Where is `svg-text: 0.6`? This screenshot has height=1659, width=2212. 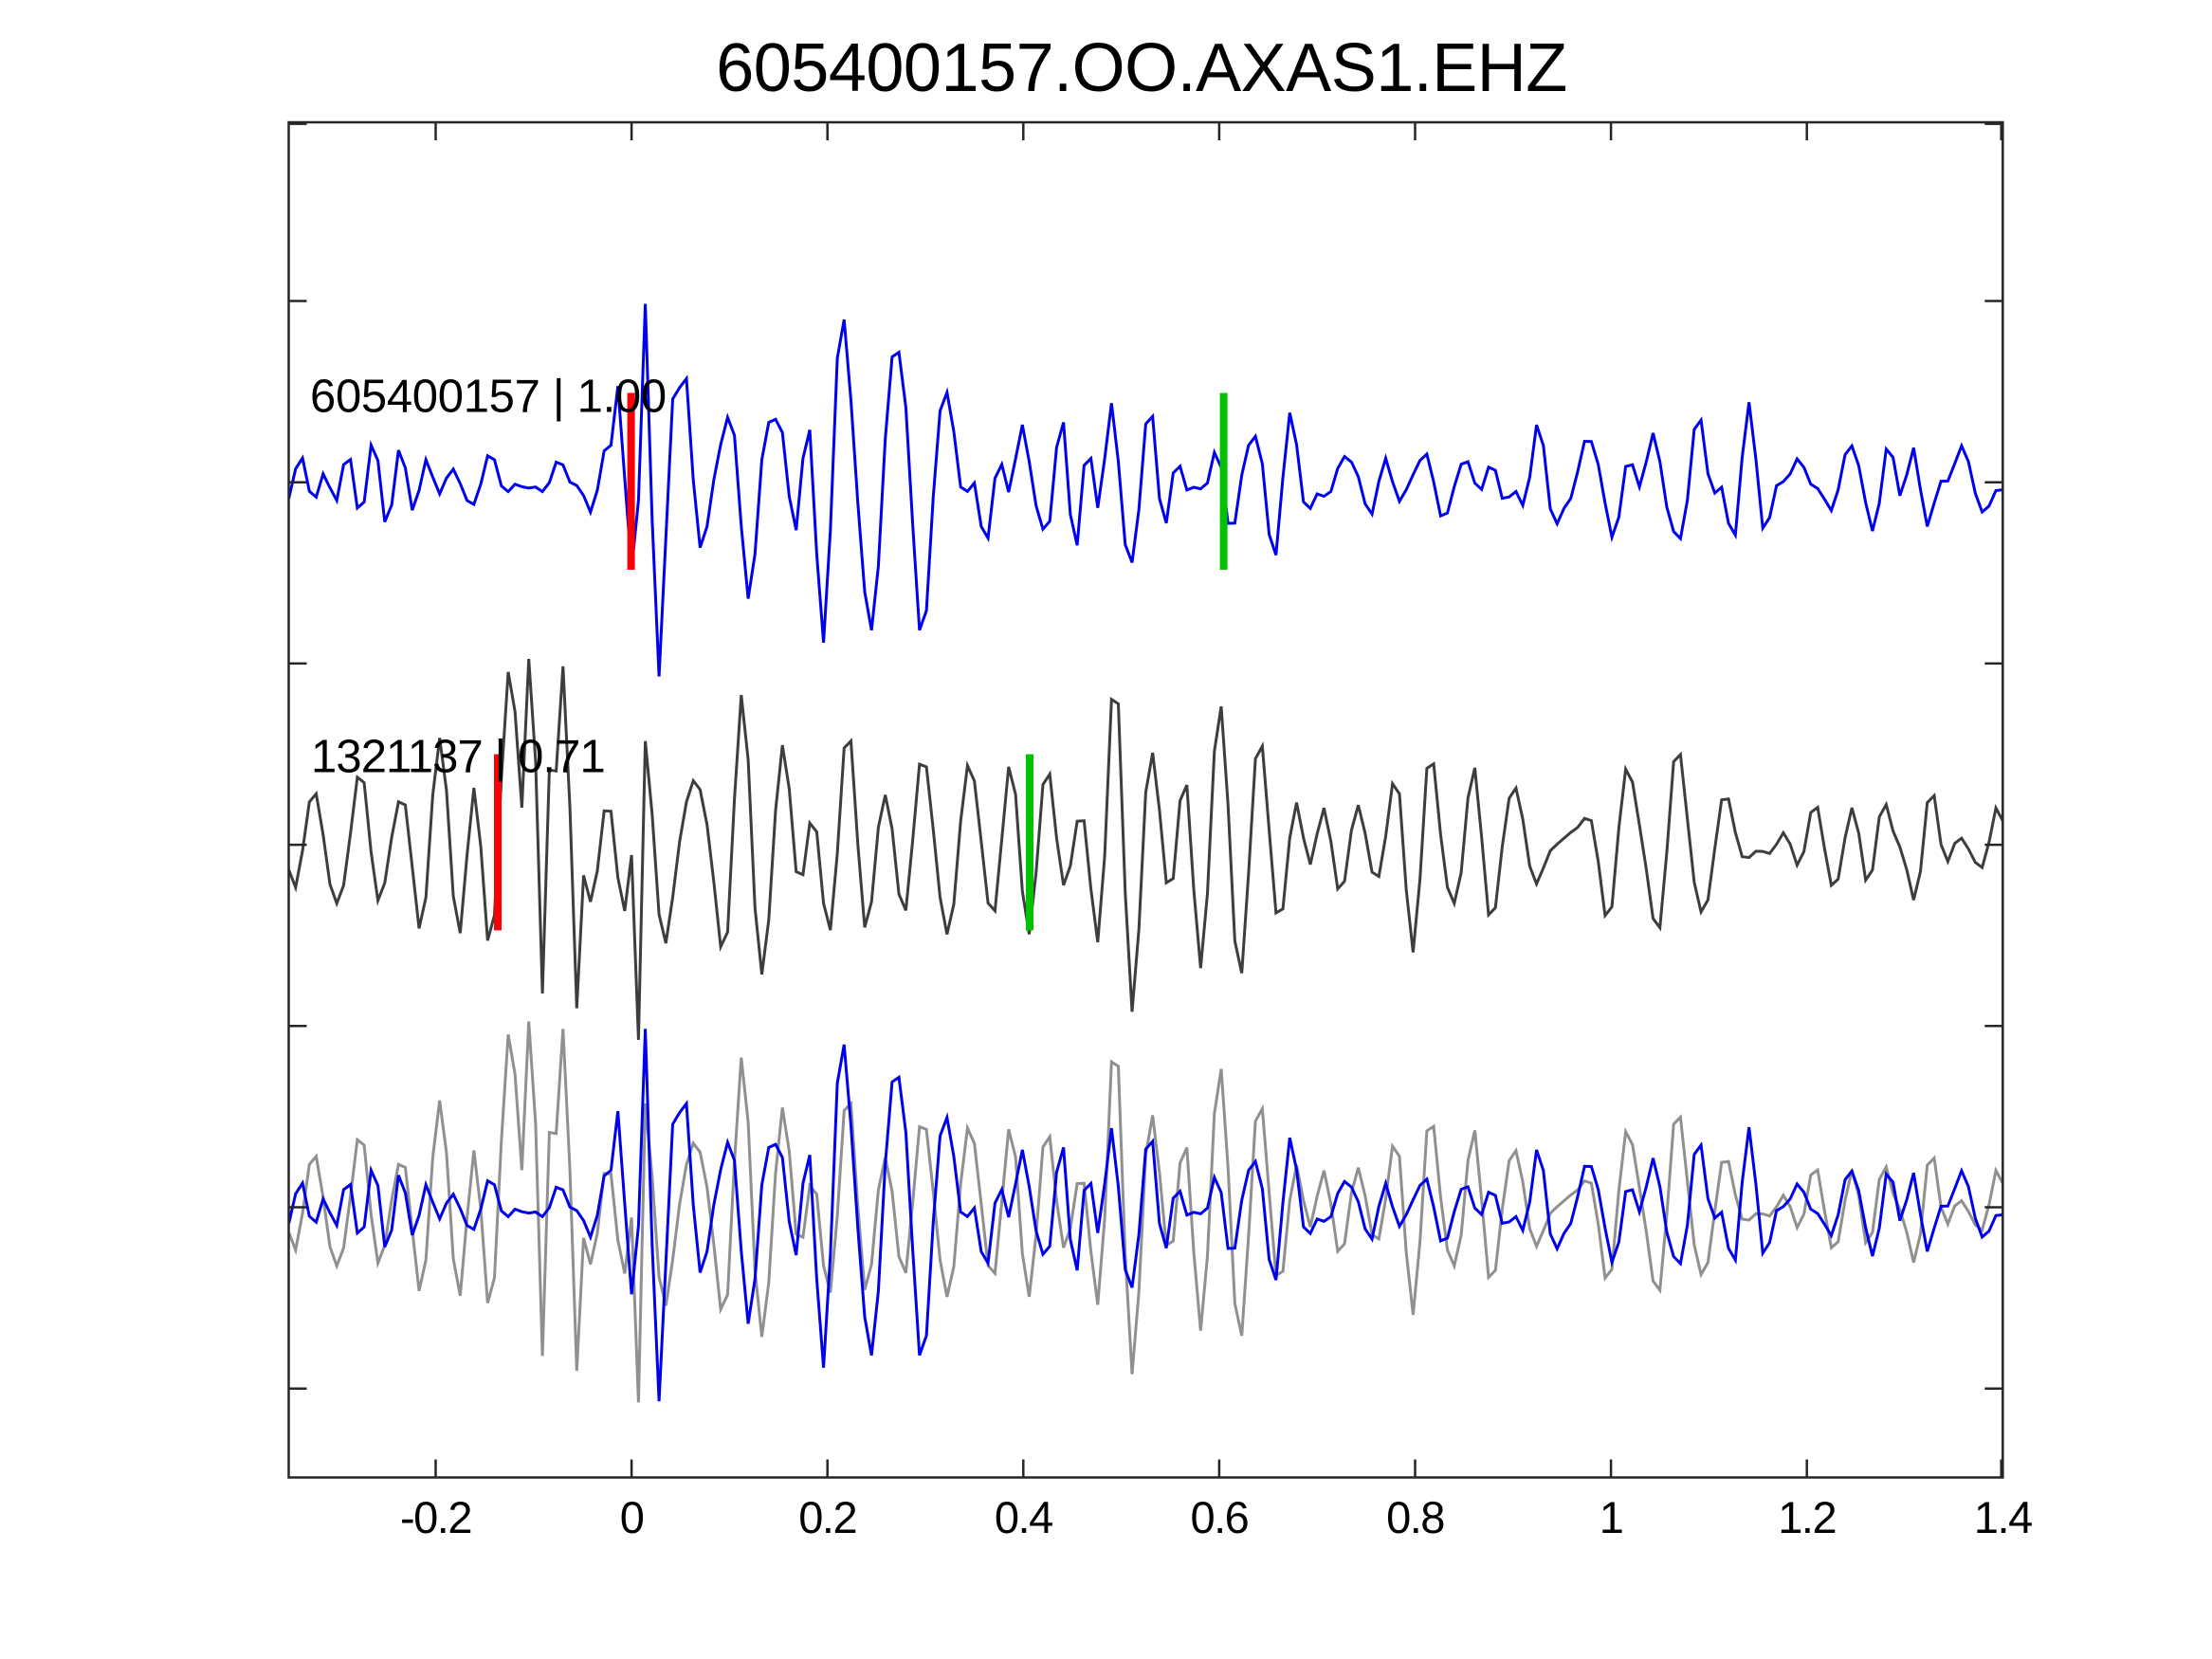 svg-text: 0.6 is located at coordinates (1219, 1517).